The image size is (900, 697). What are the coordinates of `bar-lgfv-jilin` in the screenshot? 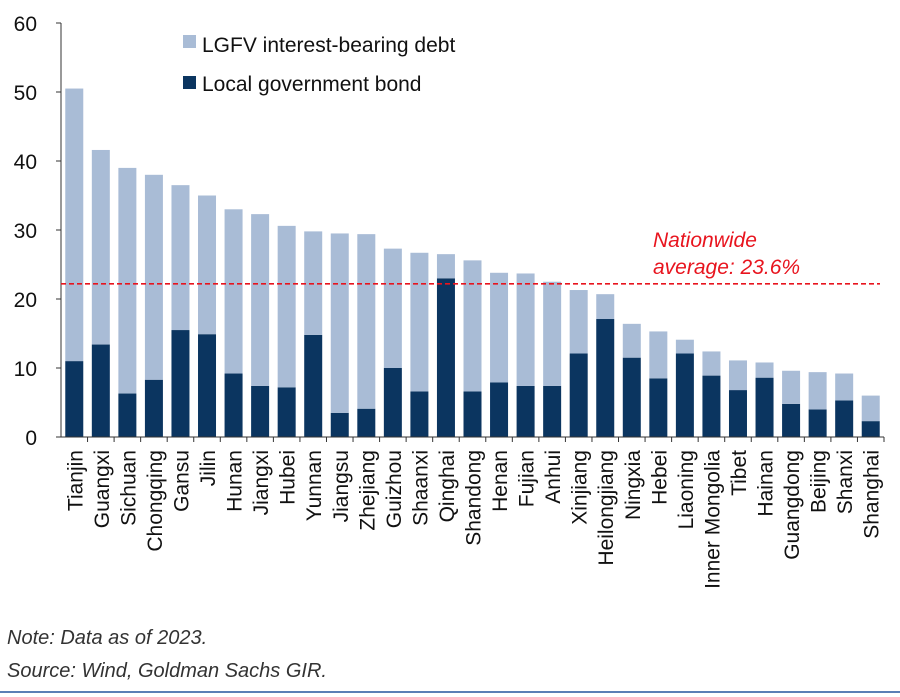 It's located at (207, 265).